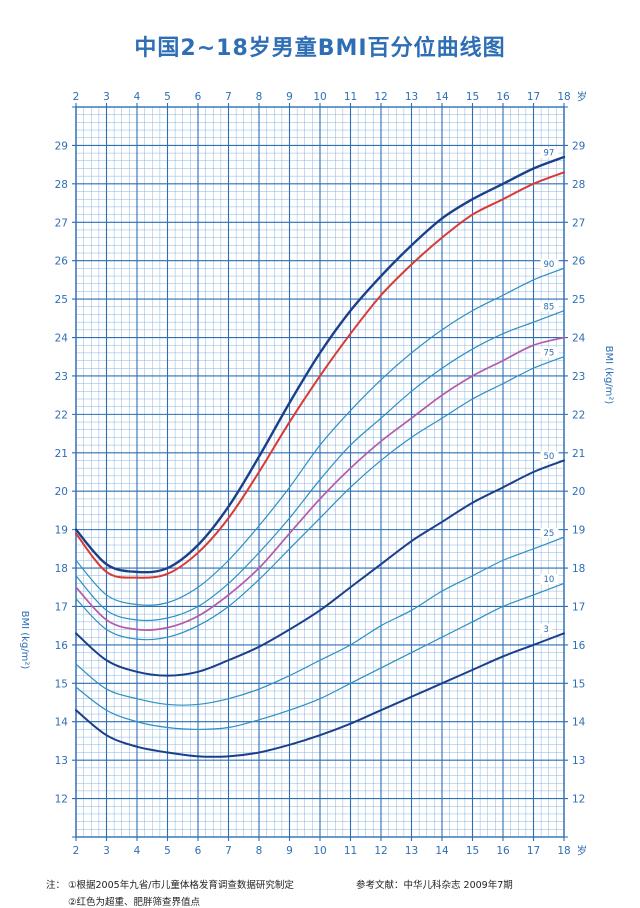 The width and height of the screenshot is (640, 908). What do you see at coordinates (289, 97) in the screenshot?
I see `x-tick-label-top: 9` at bounding box center [289, 97].